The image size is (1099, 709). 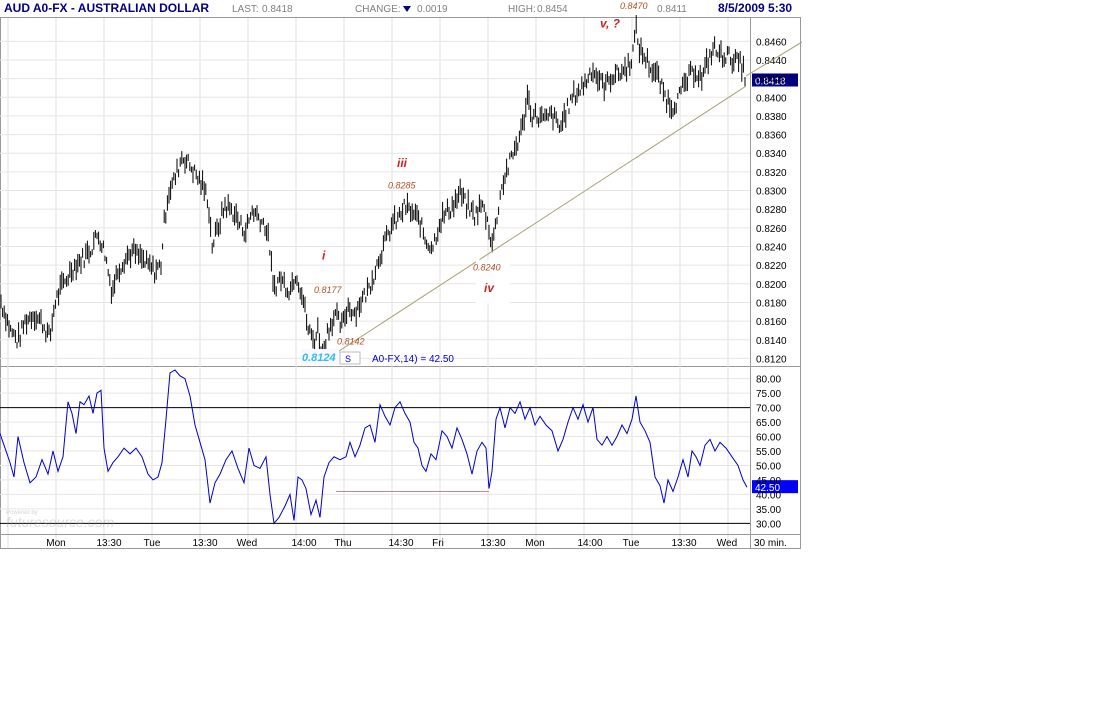 What do you see at coordinates (22, 513) in the screenshot?
I see `watermark-powered: Powered by` at bounding box center [22, 513].